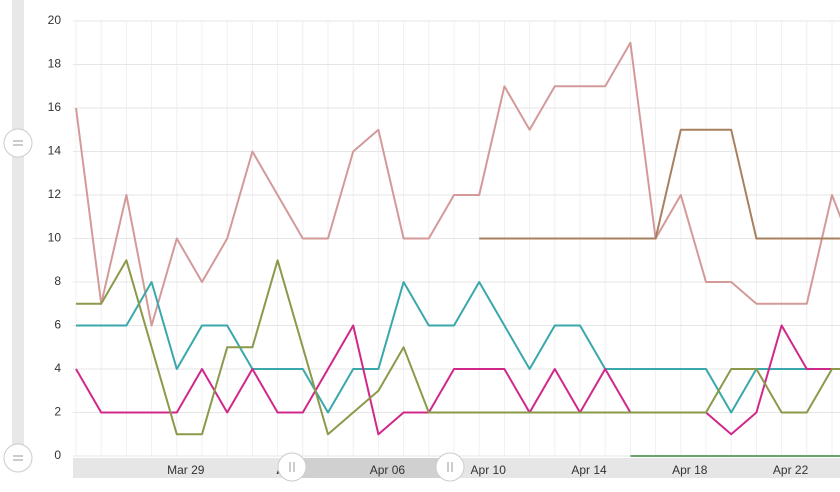 Image resolution: width=840 pixels, height=492 pixels. What do you see at coordinates (659, 184) in the screenshot?
I see `series-line` at bounding box center [659, 184].